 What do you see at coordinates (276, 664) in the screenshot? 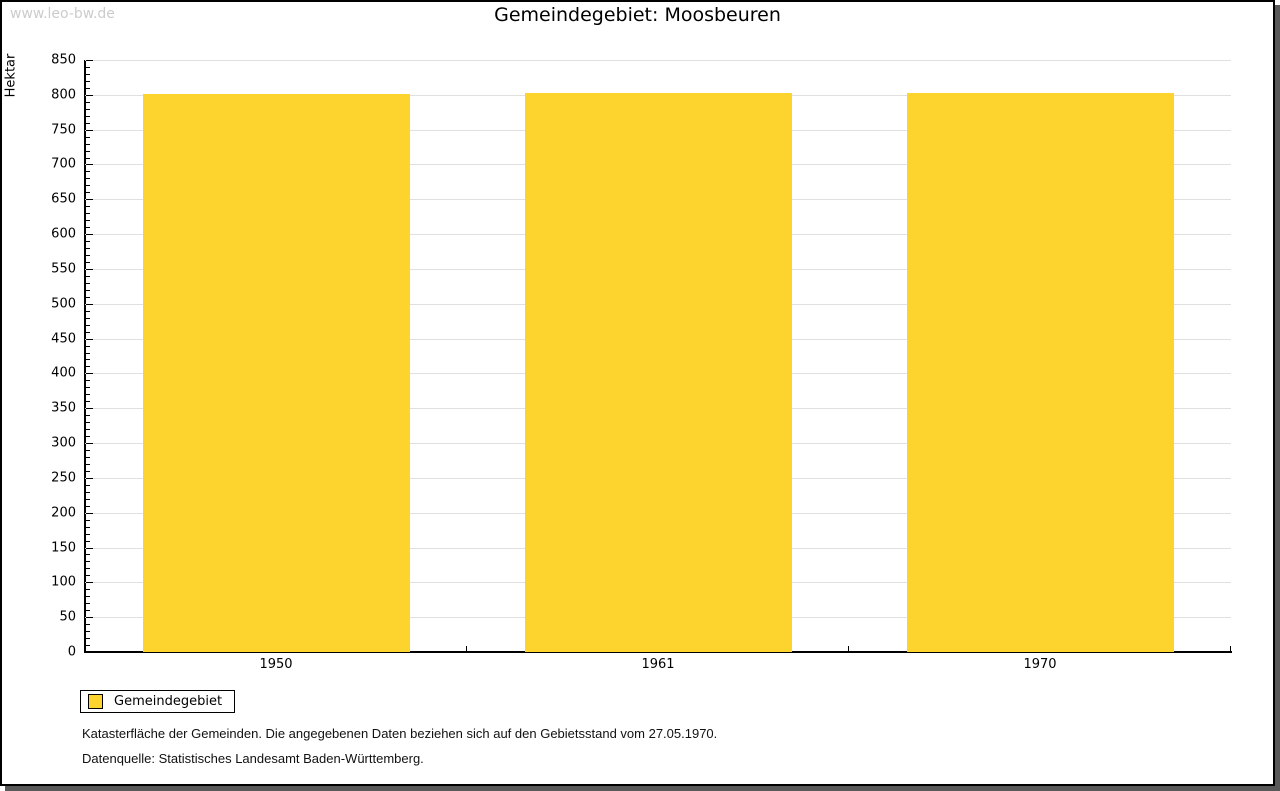
I see `x-tick-label: 1950` at bounding box center [276, 664].